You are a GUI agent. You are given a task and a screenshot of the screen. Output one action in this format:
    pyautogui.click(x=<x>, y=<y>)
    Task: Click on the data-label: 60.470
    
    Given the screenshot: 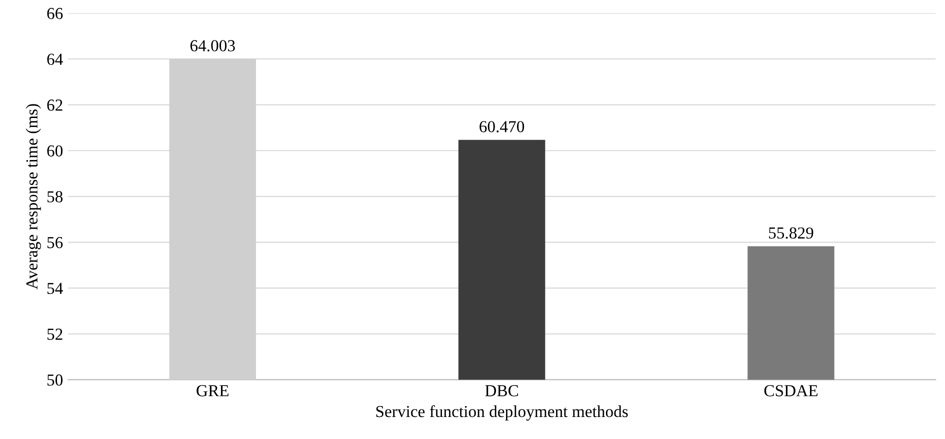 What is the action you would take?
    pyautogui.click(x=502, y=126)
    